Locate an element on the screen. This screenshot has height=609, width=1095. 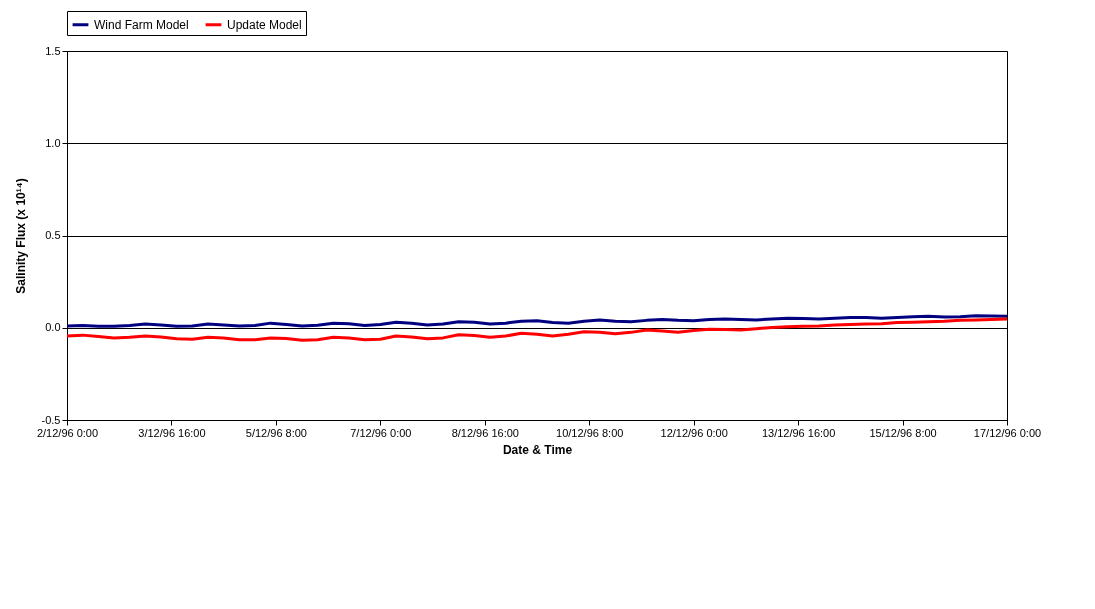
x-tick-label: 15/12/96 8:00 is located at coordinates (903, 432).